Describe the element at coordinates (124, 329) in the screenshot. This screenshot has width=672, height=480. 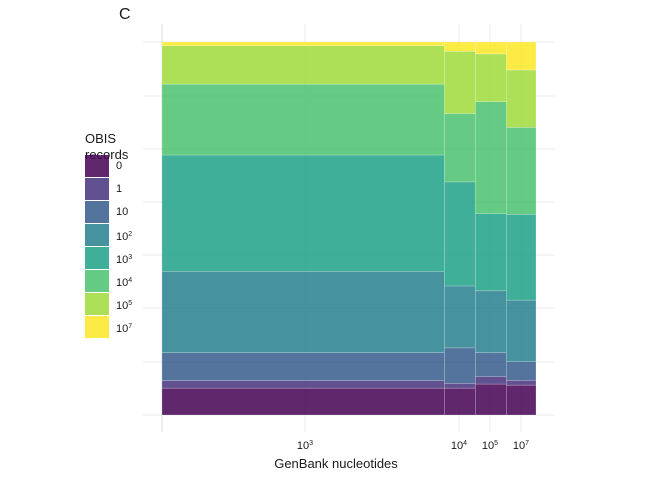
I see `legend-label: 107` at that location.